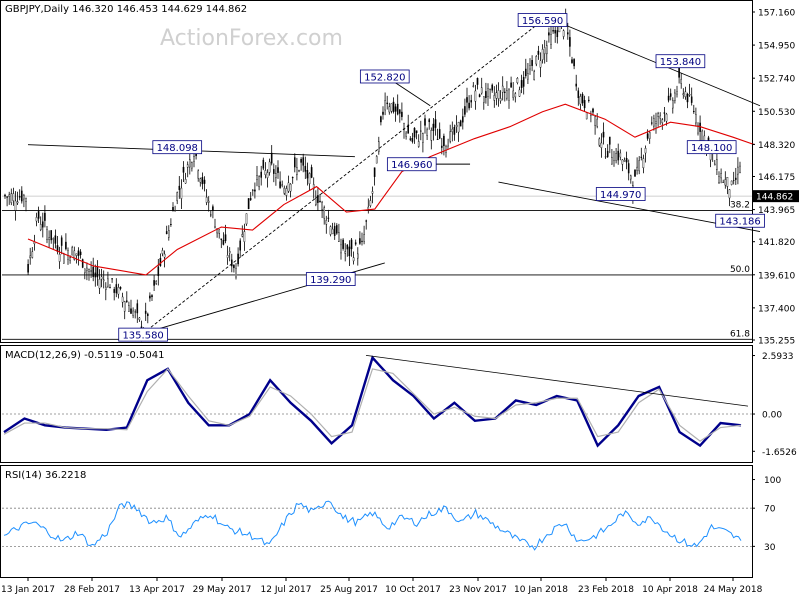 Image resolution: width=800 pixels, height=600 pixels. What do you see at coordinates (542, 21) in the screenshot?
I see `price-annotation-label: 156.590` at bounding box center [542, 21].